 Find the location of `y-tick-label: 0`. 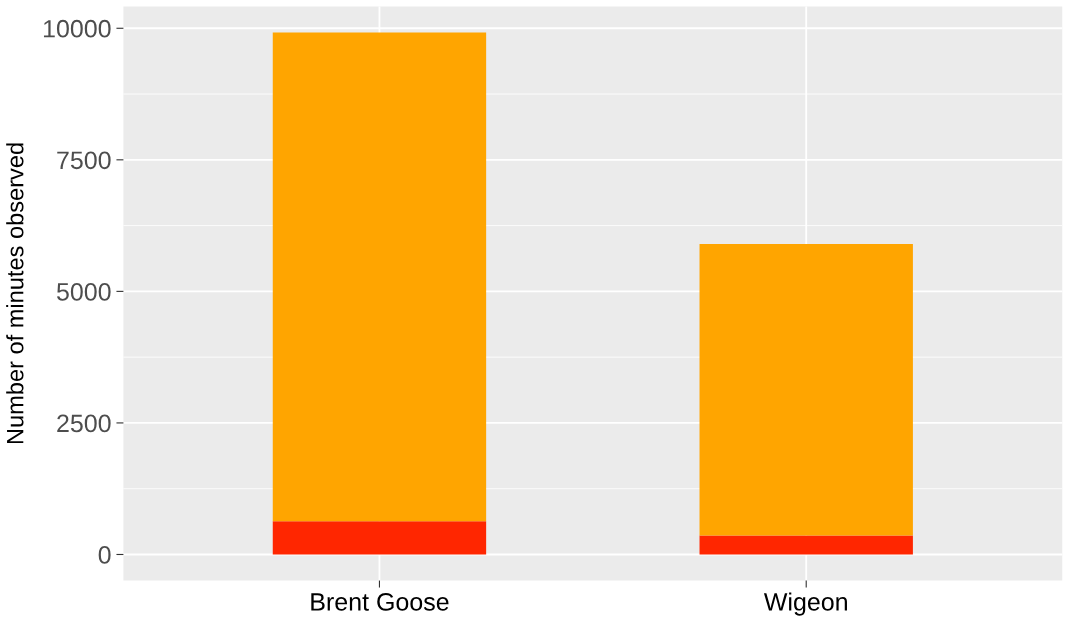

y-tick-label: 0 is located at coordinates (104, 555).